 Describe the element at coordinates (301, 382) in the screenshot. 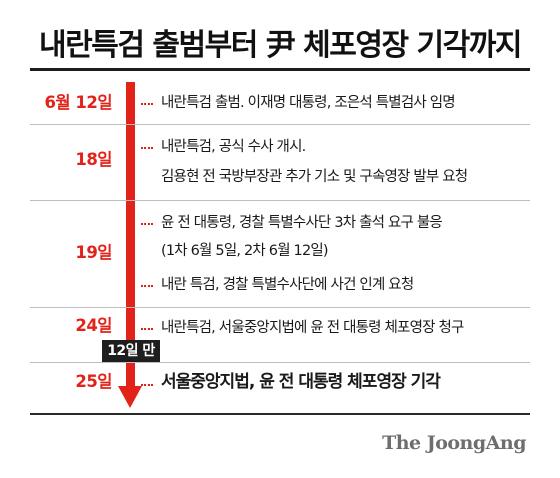

I see `event-arrest-warrant-rejected: 서울중앙지법, 윤 전 대통령 체포영장 기각` at that location.